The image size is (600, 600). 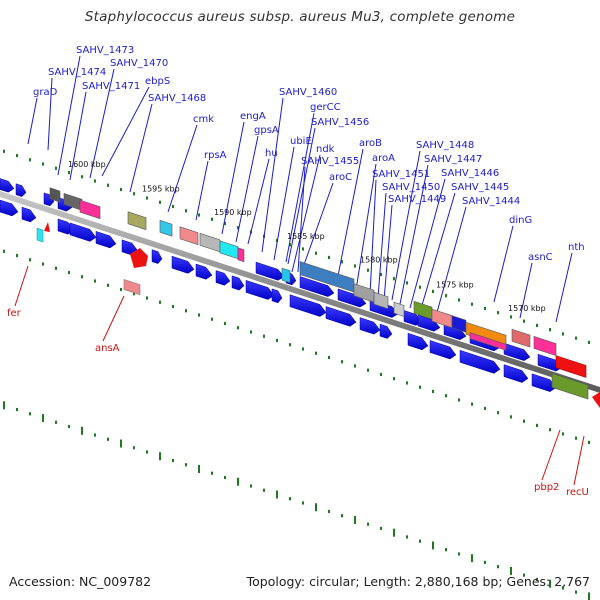 I want to click on gene-label-pbp2: pbp2, so click(x=546, y=487).